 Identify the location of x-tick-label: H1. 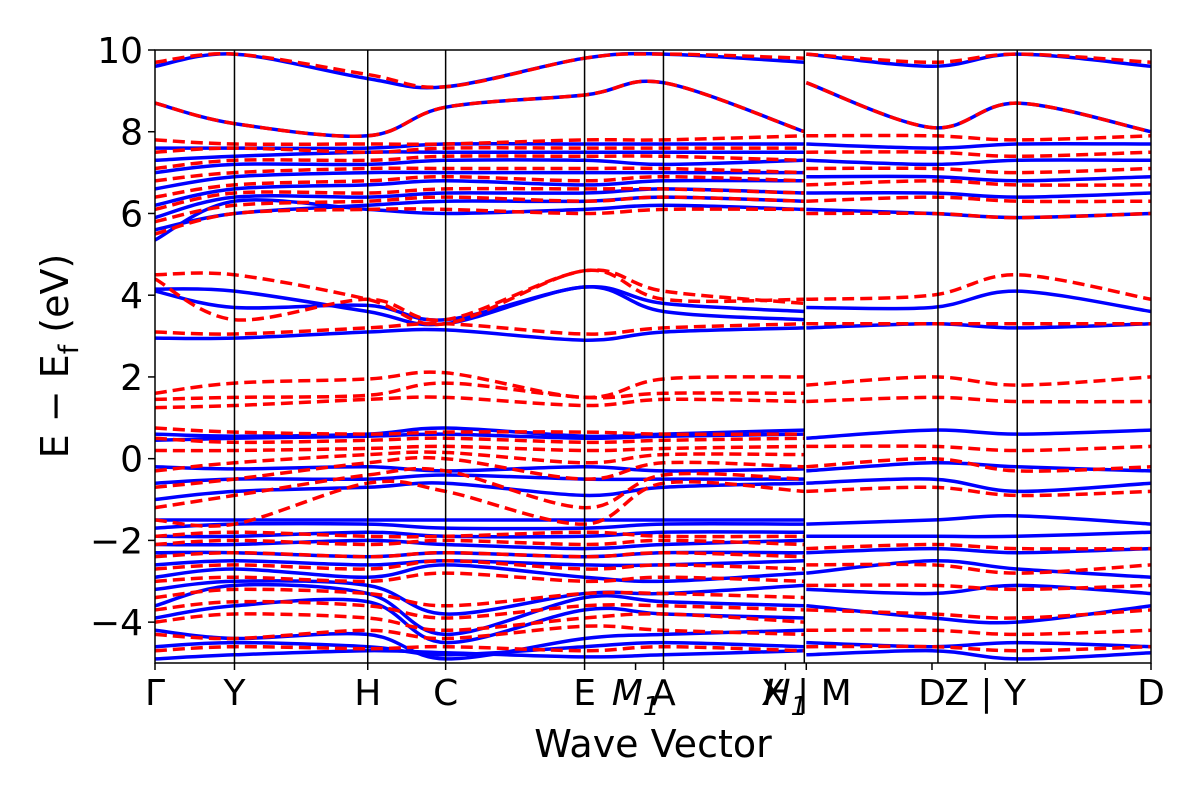
(786, 697).